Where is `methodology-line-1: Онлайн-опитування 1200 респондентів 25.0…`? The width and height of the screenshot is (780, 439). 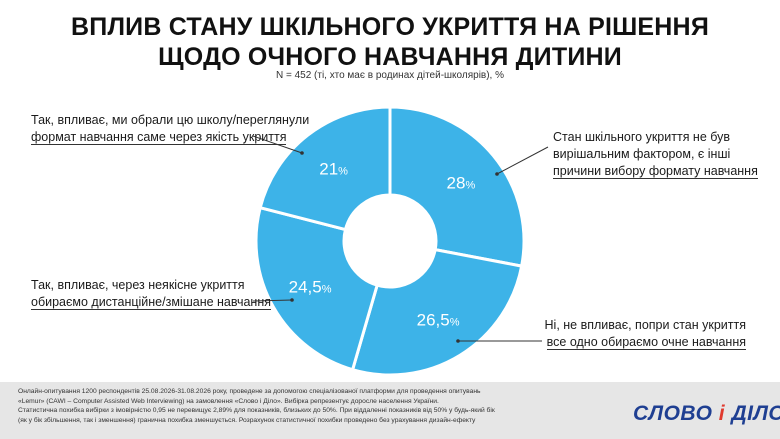
methodology-line-1: Онлайн-опитування 1200 респондентів 25.0… is located at coordinates (249, 391).